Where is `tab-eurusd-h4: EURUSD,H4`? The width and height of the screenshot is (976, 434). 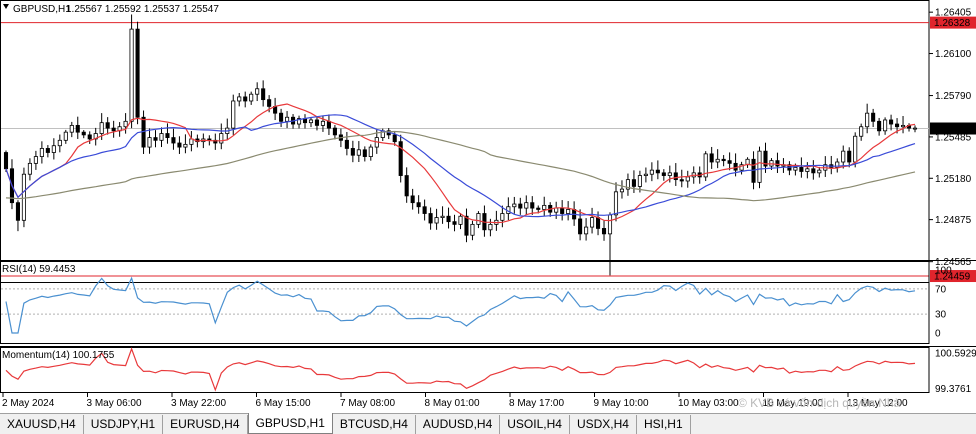 tab-eurusd-h4: EURUSD,H4 is located at coordinates (205, 424).